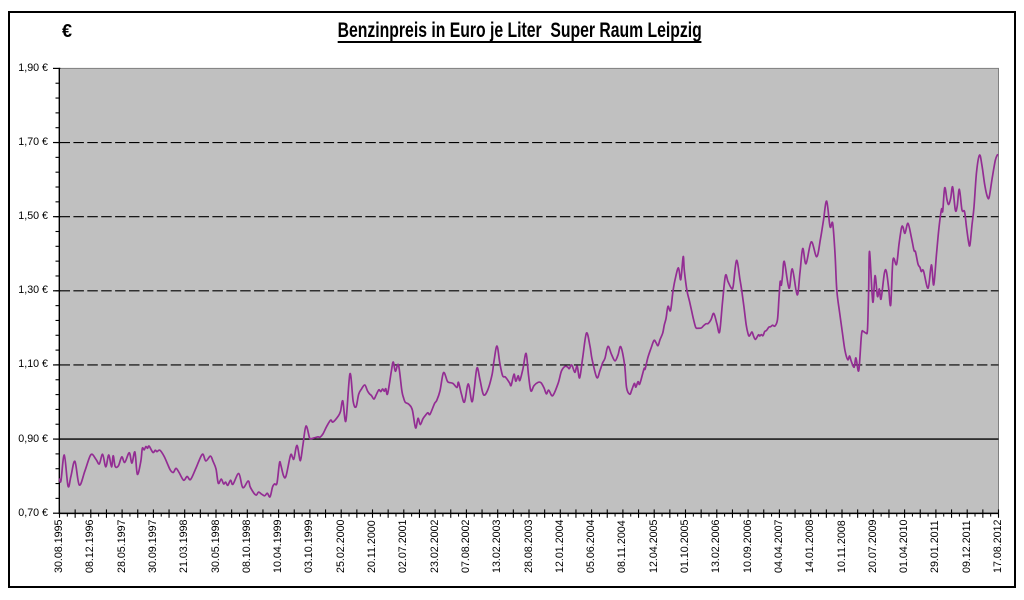 Image resolution: width=1024 pixels, height=600 pixels. Describe the element at coordinates (778, 546) in the screenshot. I see `x-tick-label: 04.04.2007` at that location.